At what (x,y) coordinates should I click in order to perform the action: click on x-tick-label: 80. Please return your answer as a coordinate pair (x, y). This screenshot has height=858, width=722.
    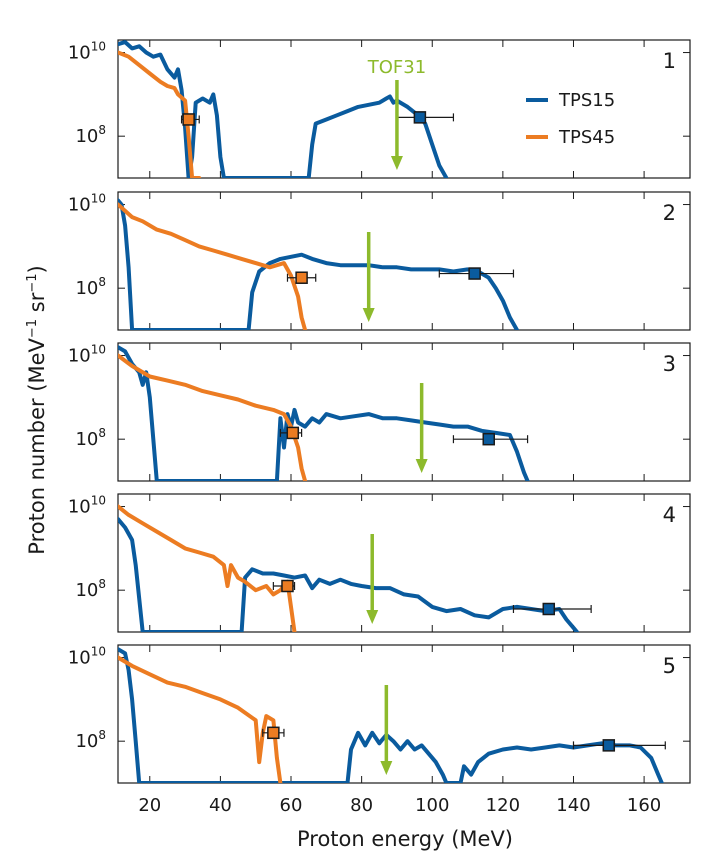
    Looking at the image, I should click on (361, 805).